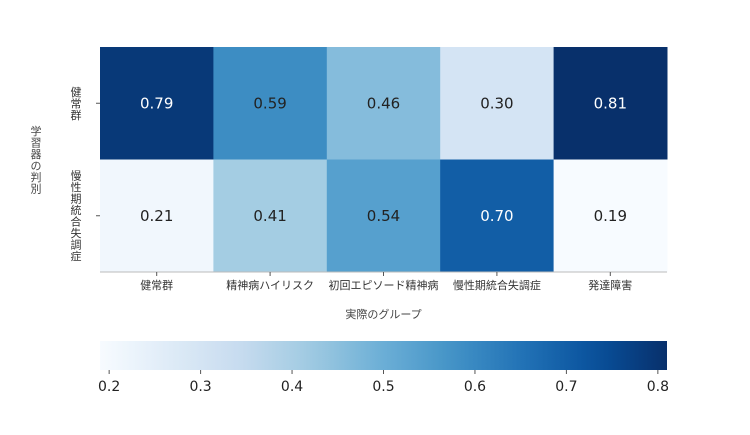 Image resolution: width=750 pixels, height=435 pixels. What do you see at coordinates (610, 285) in the screenshot?
I see `x-tick-label: 発達障害` at bounding box center [610, 285].